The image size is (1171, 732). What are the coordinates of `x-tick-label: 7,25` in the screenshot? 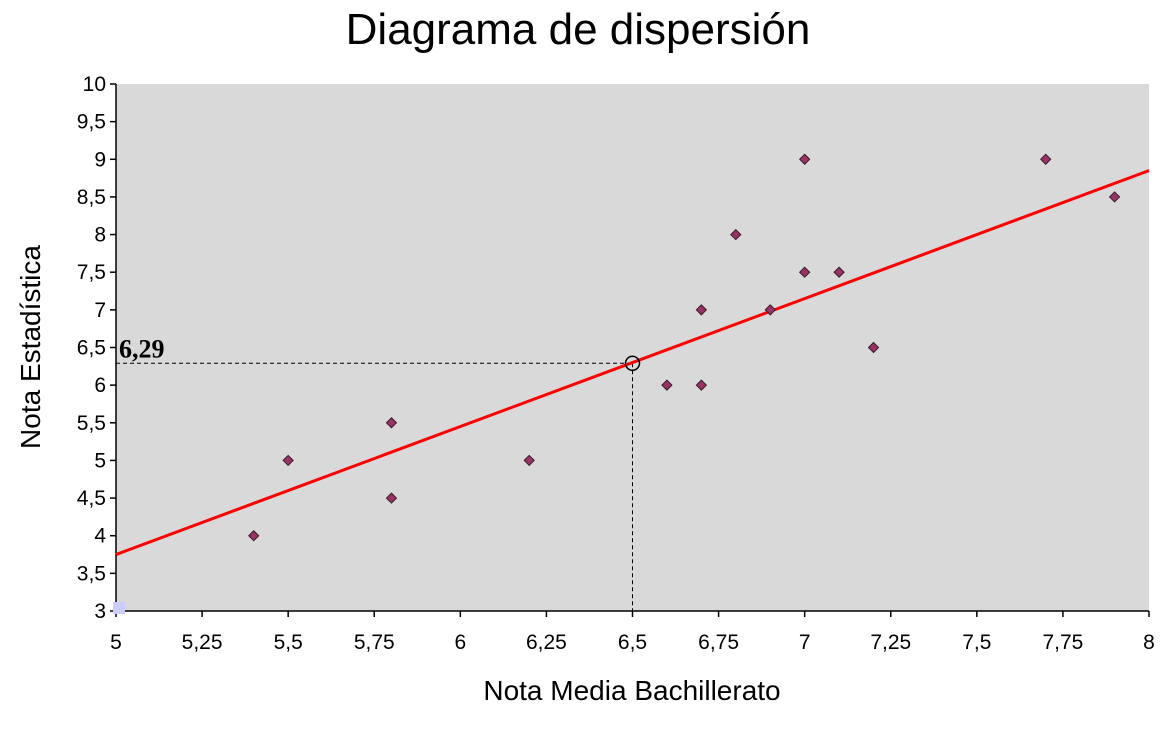 It's located at (890, 642).